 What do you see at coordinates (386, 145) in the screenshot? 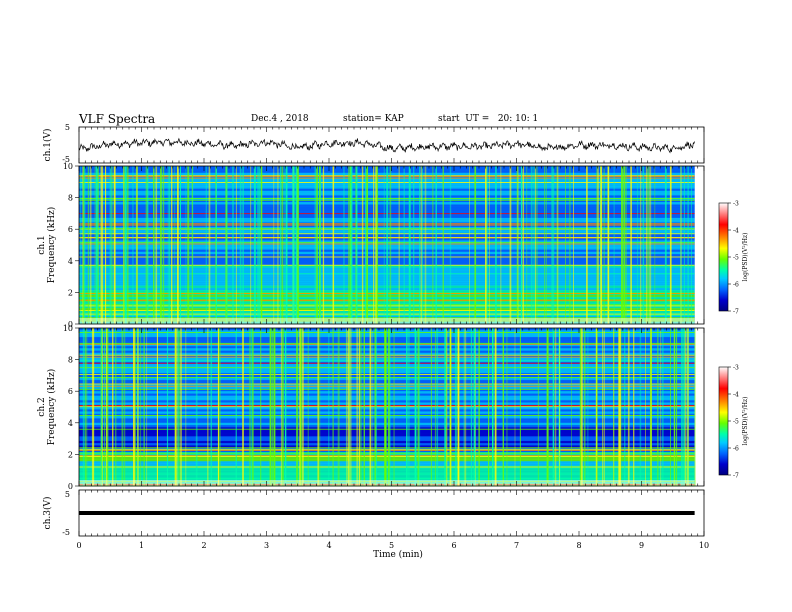
I see `ch1-waveform-trace` at bounding box center [386, 145].